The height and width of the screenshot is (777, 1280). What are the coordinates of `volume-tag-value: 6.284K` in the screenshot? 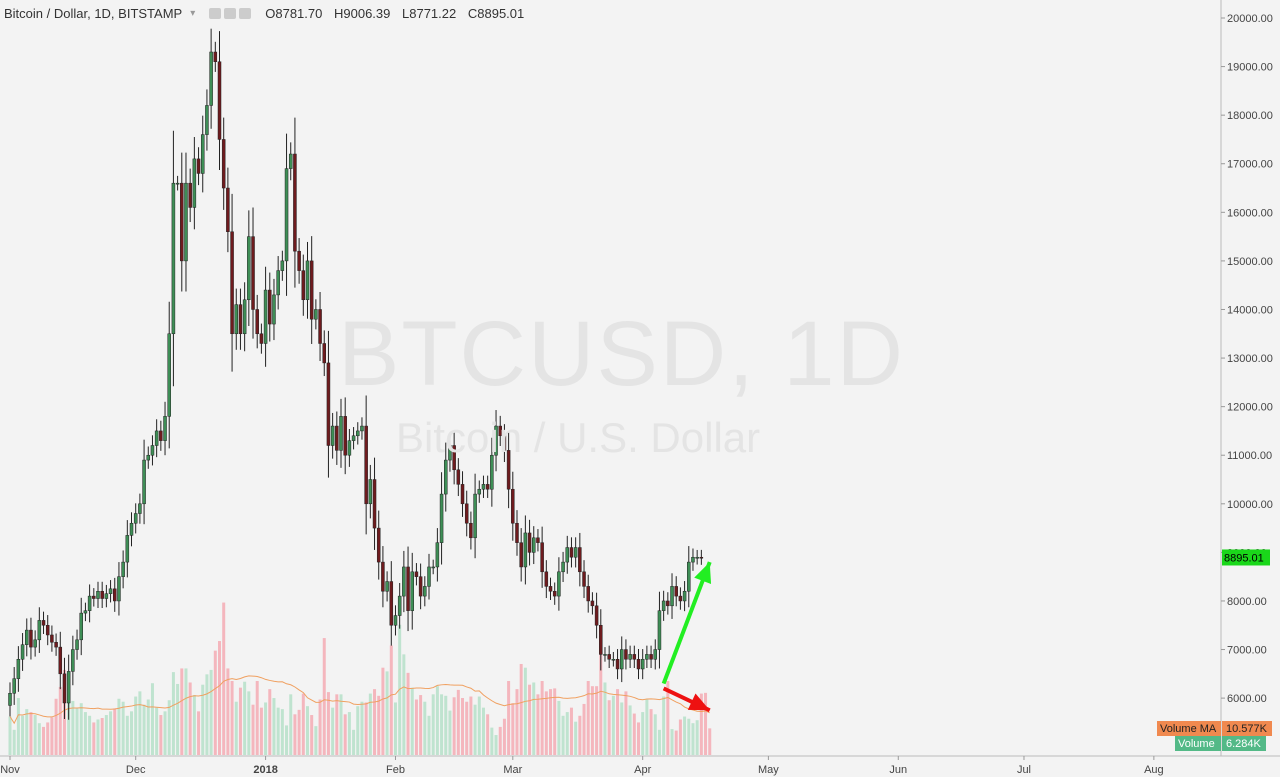 It's located at (1244, 744).